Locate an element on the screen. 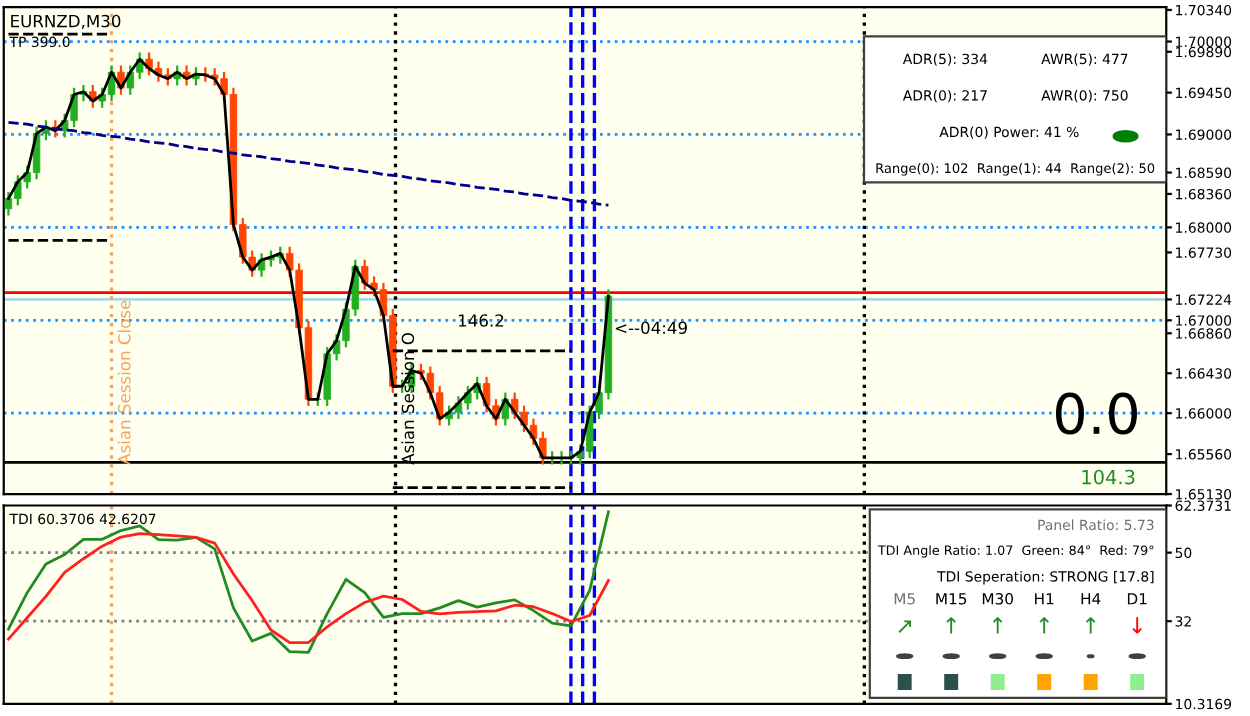 The image size is (1250, 716). text: <--04:49 is located at coordinates (651, 328).